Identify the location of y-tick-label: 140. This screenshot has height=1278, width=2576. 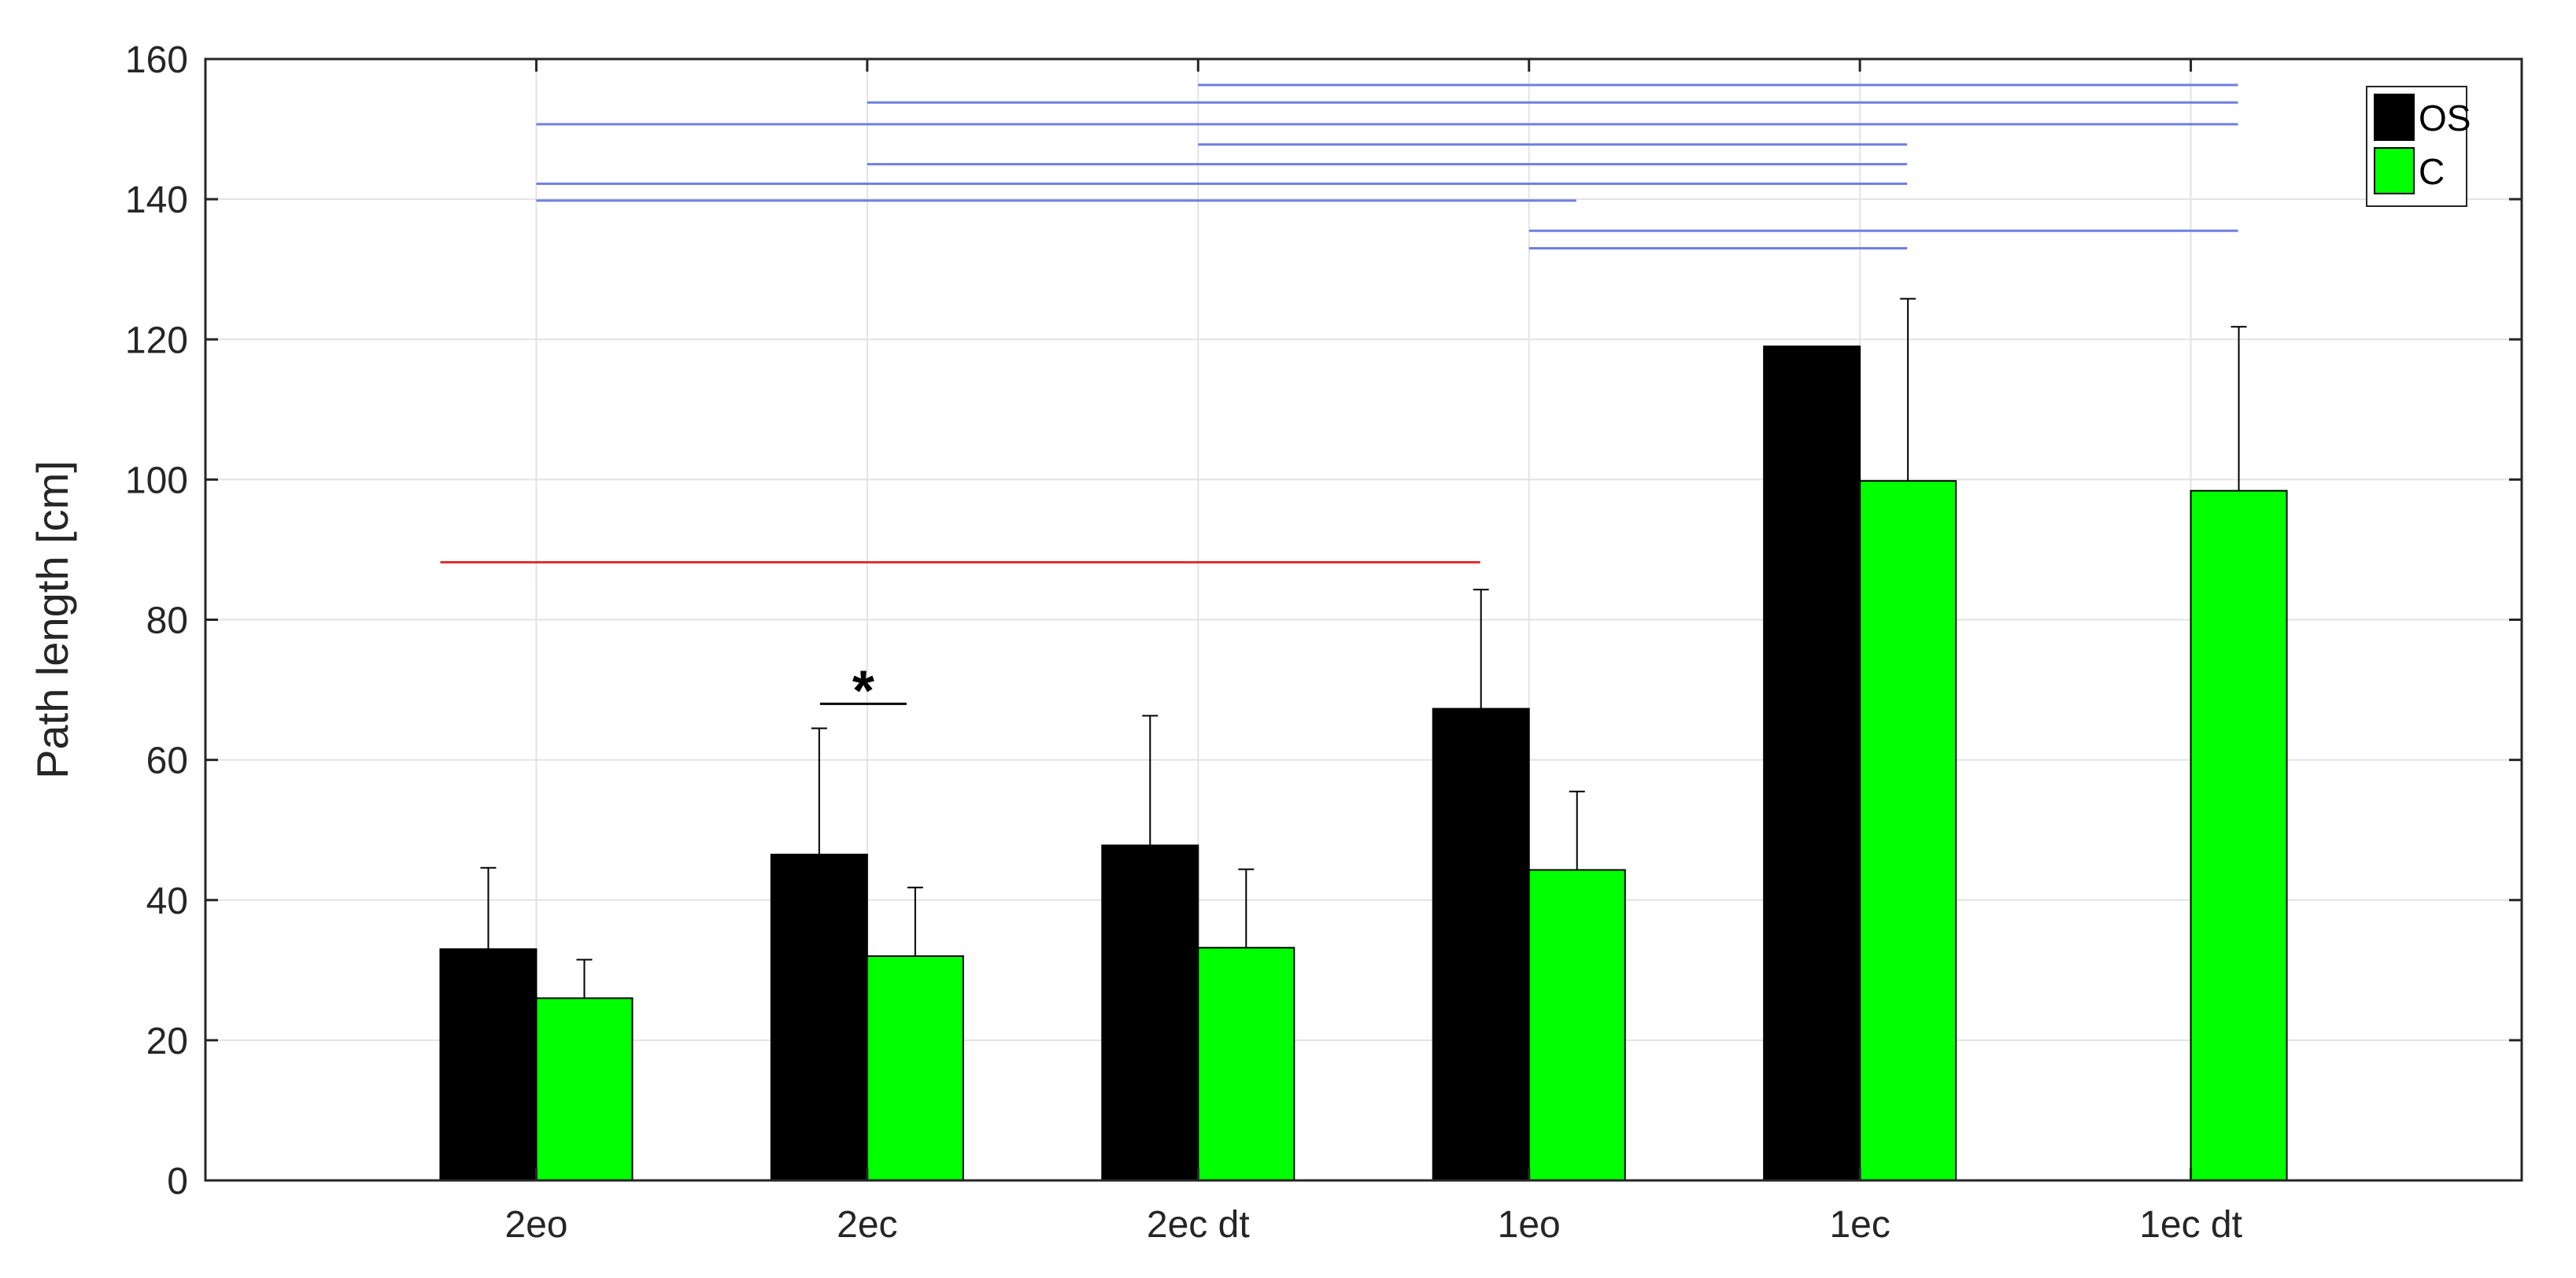
(156, 200).